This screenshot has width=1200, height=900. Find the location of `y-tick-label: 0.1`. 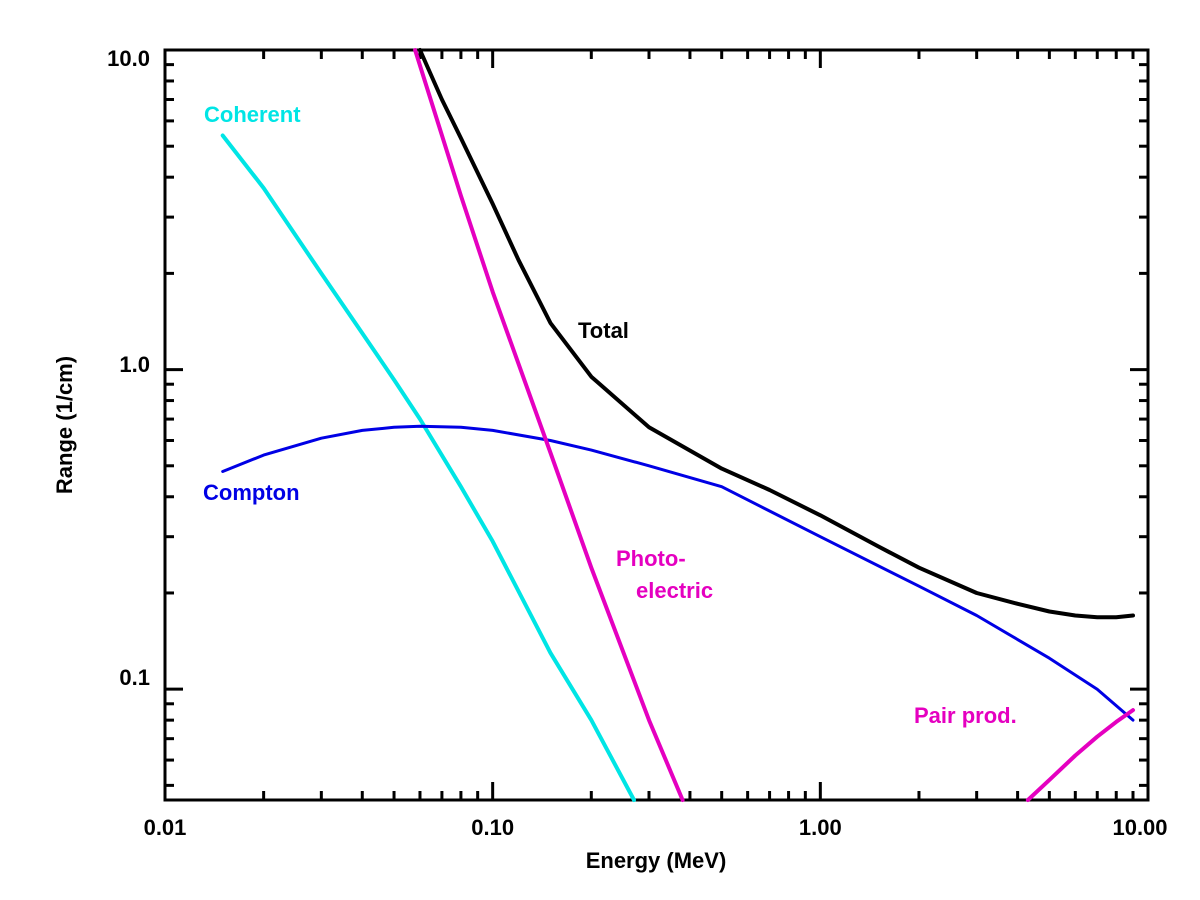

y-tick-label: 0.1 is located at coordinates (134, 677).